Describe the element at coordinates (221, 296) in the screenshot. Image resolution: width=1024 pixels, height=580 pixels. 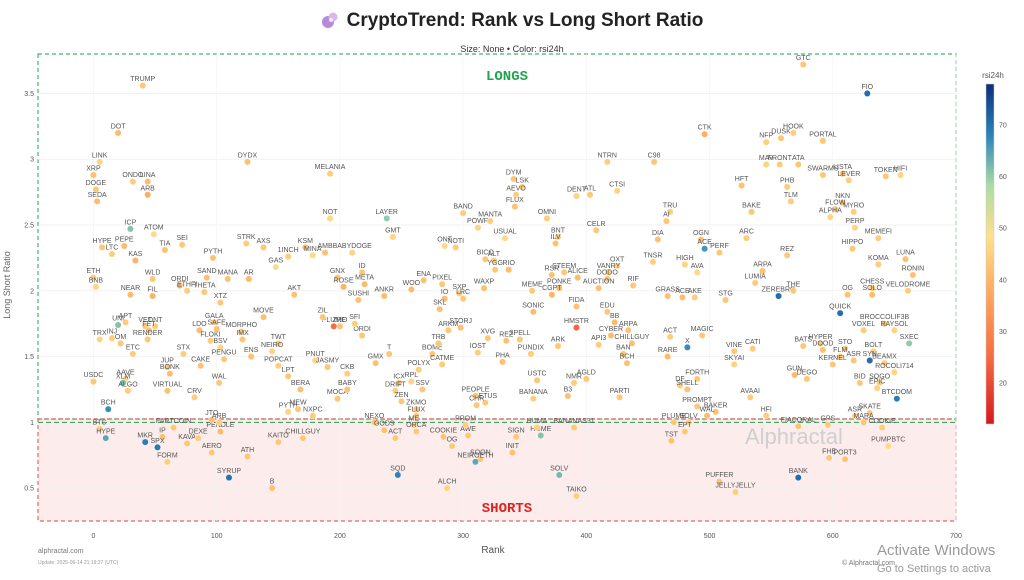
I see `data-point-label: XTZ` at that location.